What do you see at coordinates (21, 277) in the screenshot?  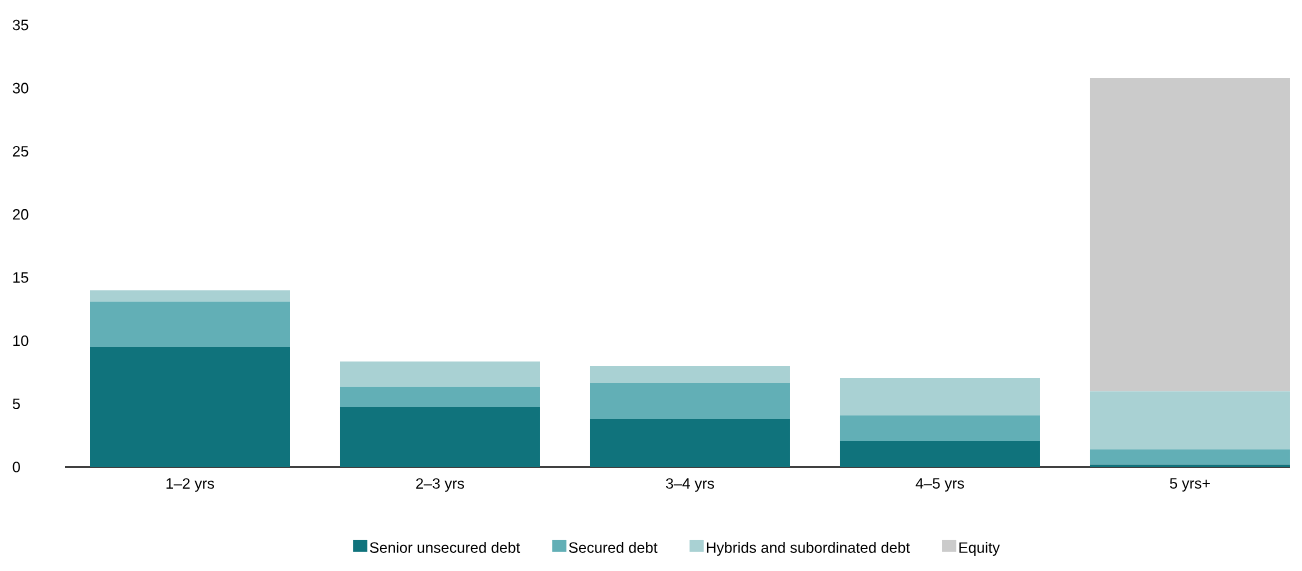 I see `y-tick-label: 15` at bounding box center [21, 277].